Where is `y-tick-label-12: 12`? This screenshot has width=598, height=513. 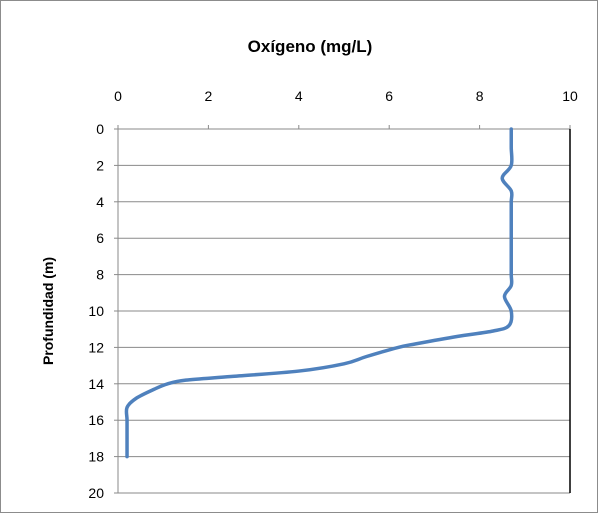 y-tick-label-12: 12 is located at coordinates (96, 347).